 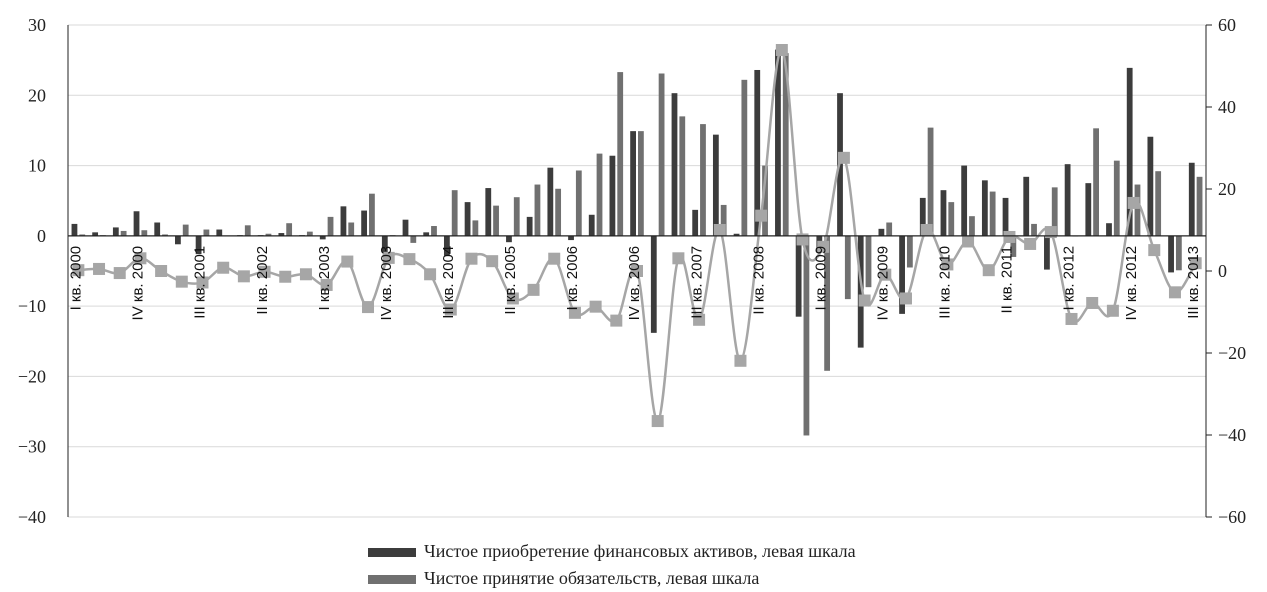 I want to click on x-category-label: III кв. 2001, so click(x=200, y=282).